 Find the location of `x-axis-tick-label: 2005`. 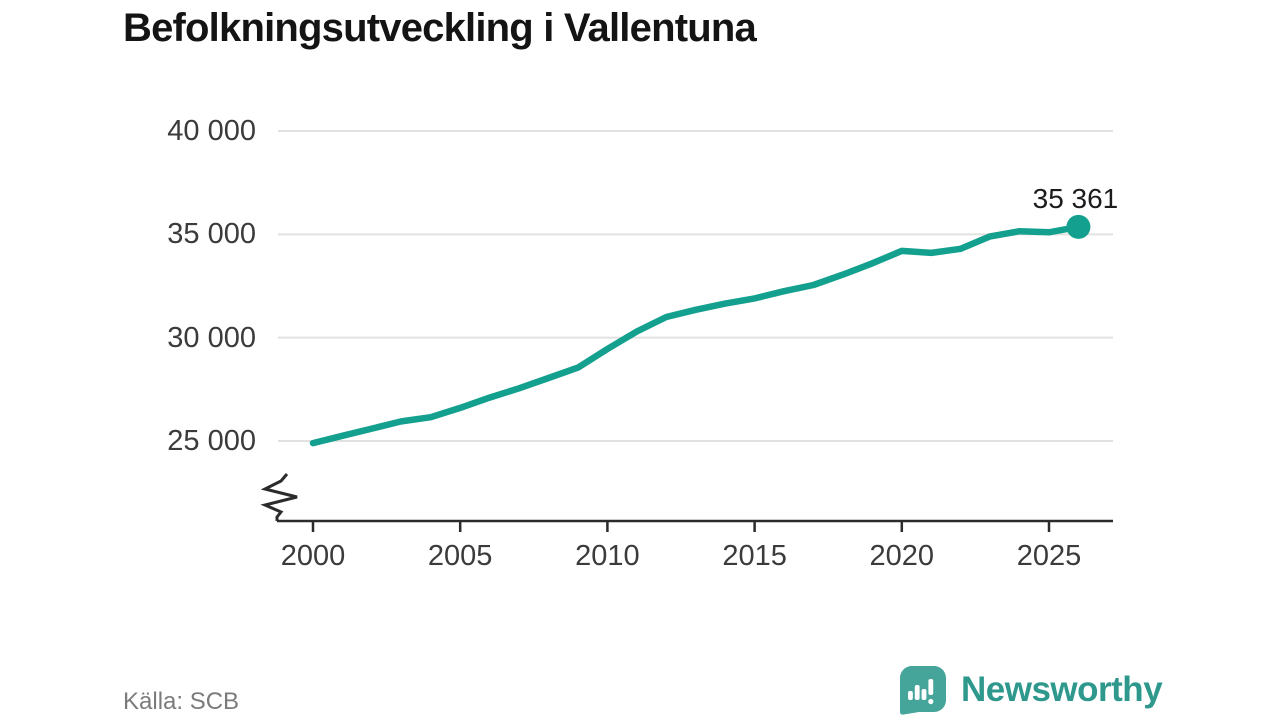

x-axis-tick-label: 2005 is located at coordinates (460, 556).